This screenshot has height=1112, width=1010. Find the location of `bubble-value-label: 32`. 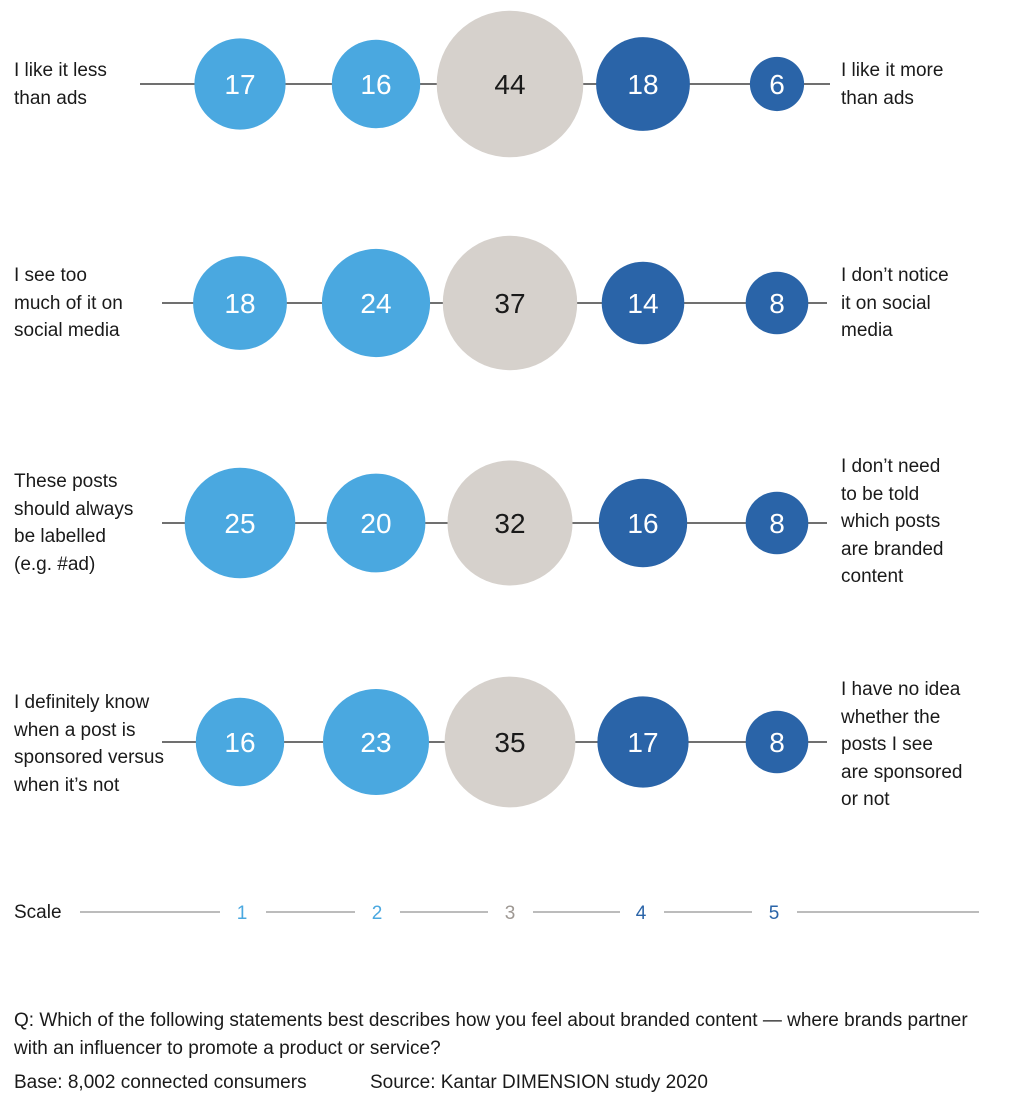

bubble-value-label: 32 is located at coordinates (509, 523).